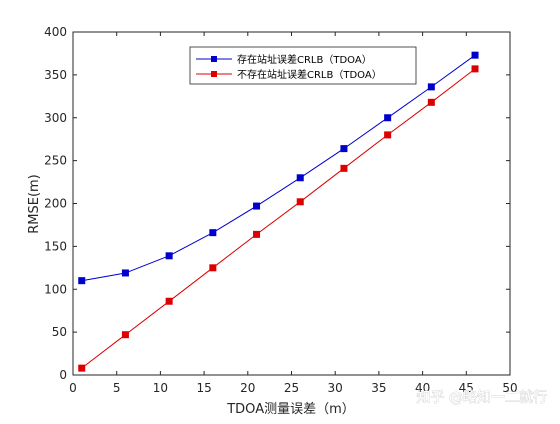 This screenshot has height=424, width=560. I want to click on x-tick-label: 10, so click(160, 388).